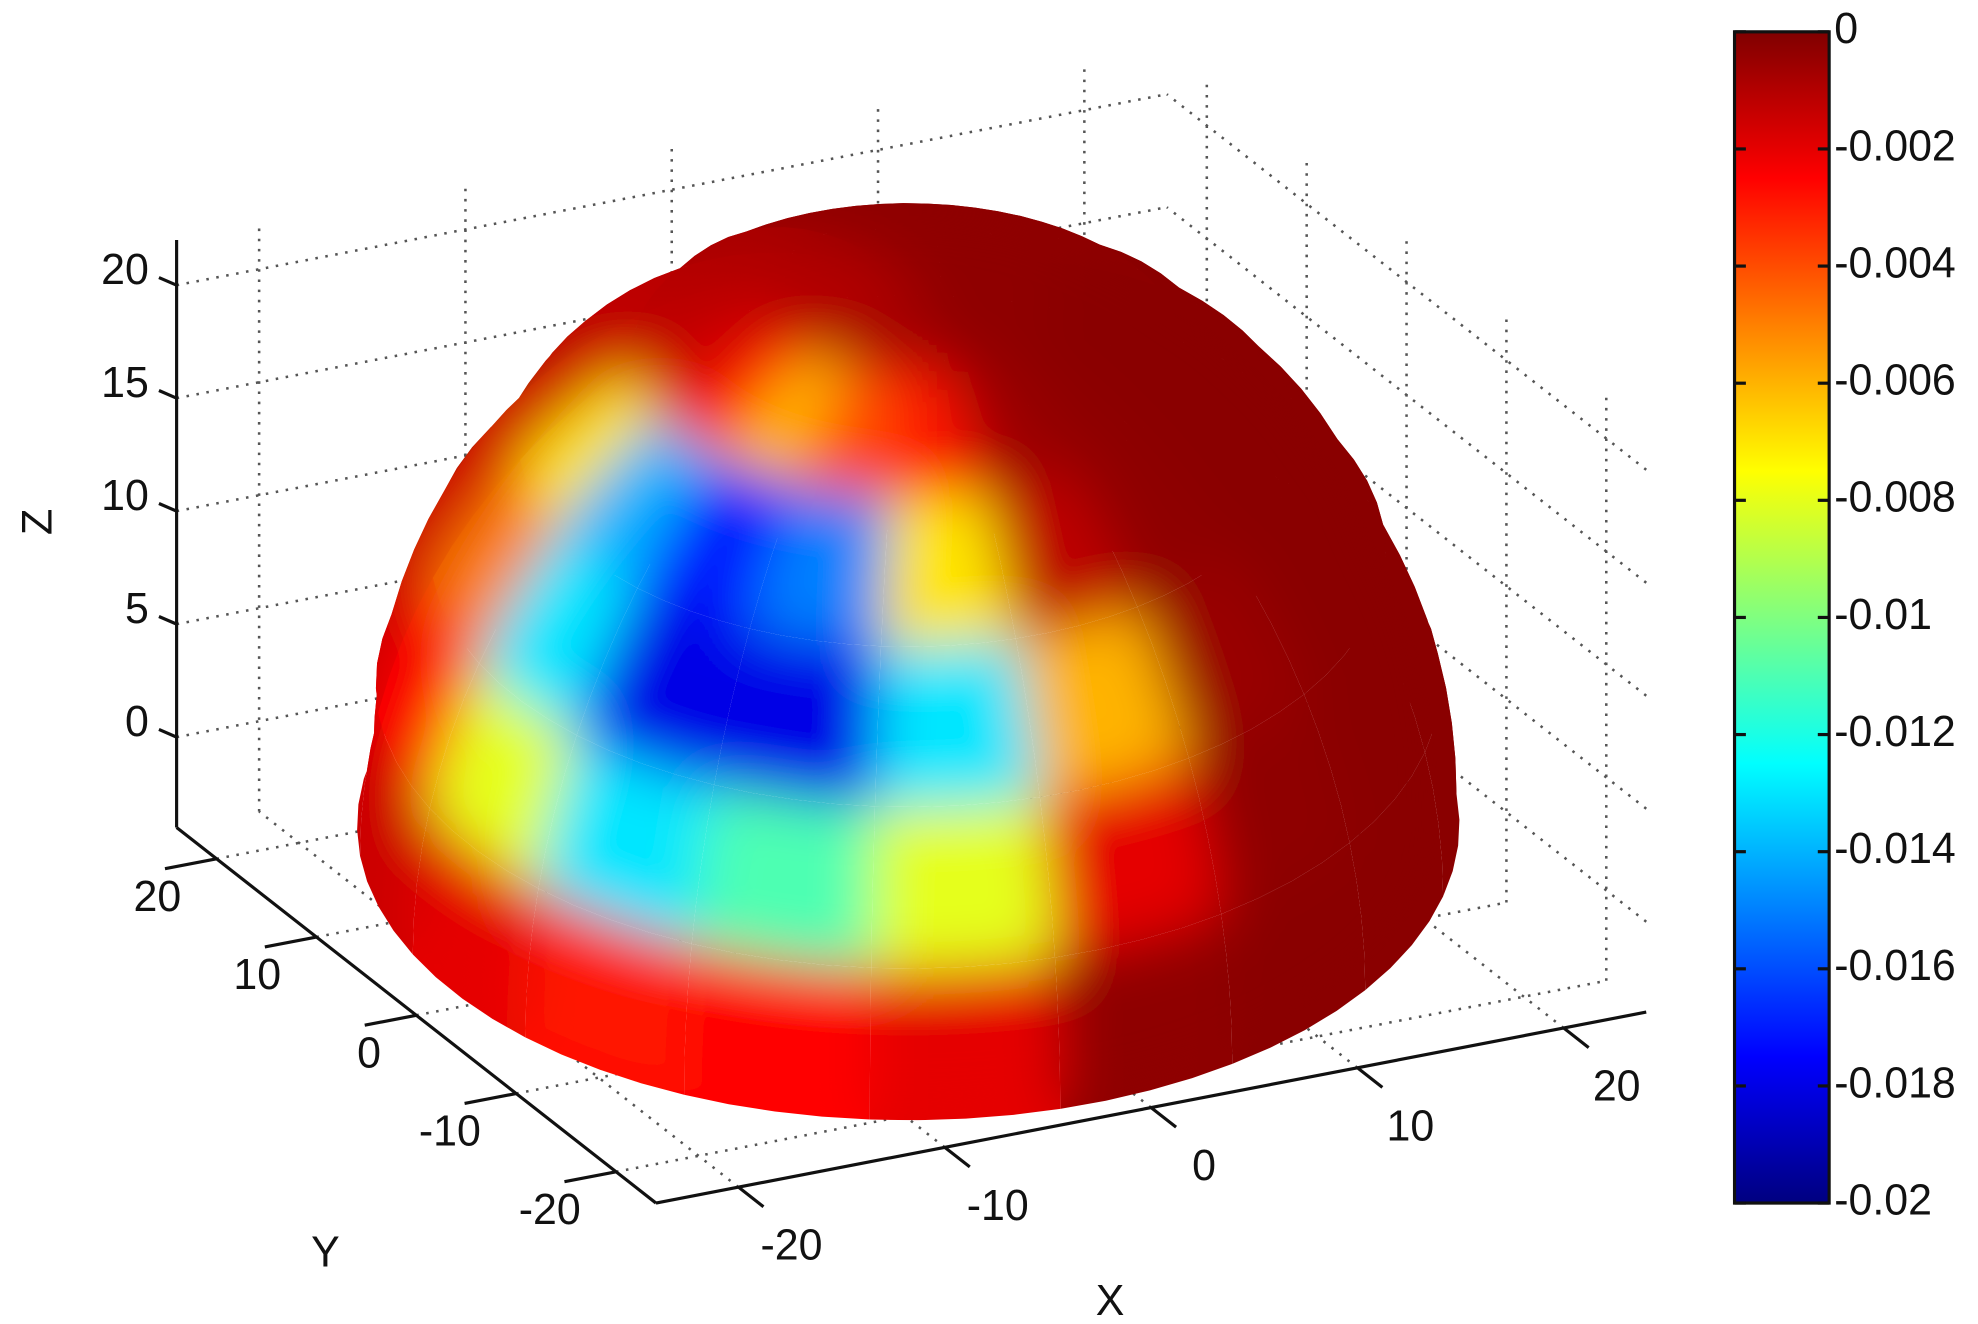  Describe the element at coordinates (450, 1132) in the screenshot. I see `y-tick-label: -10` at that location.